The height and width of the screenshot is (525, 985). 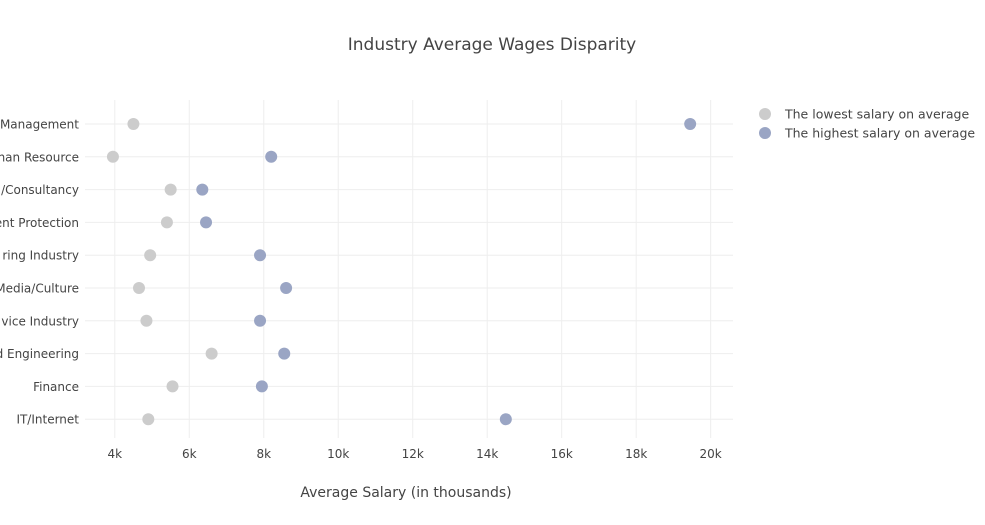 I want to click on legend-label: The highest salary on average, so click(x=879, y=133).